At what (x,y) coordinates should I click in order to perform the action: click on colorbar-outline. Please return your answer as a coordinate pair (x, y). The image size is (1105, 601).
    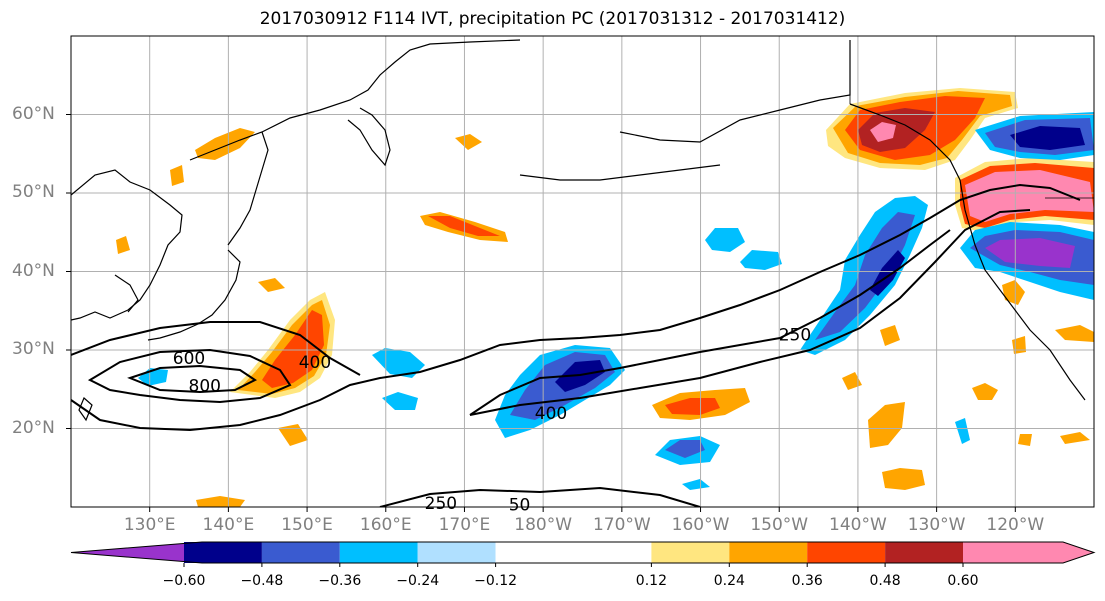
    Looking at the image, I should click on (583, 552).